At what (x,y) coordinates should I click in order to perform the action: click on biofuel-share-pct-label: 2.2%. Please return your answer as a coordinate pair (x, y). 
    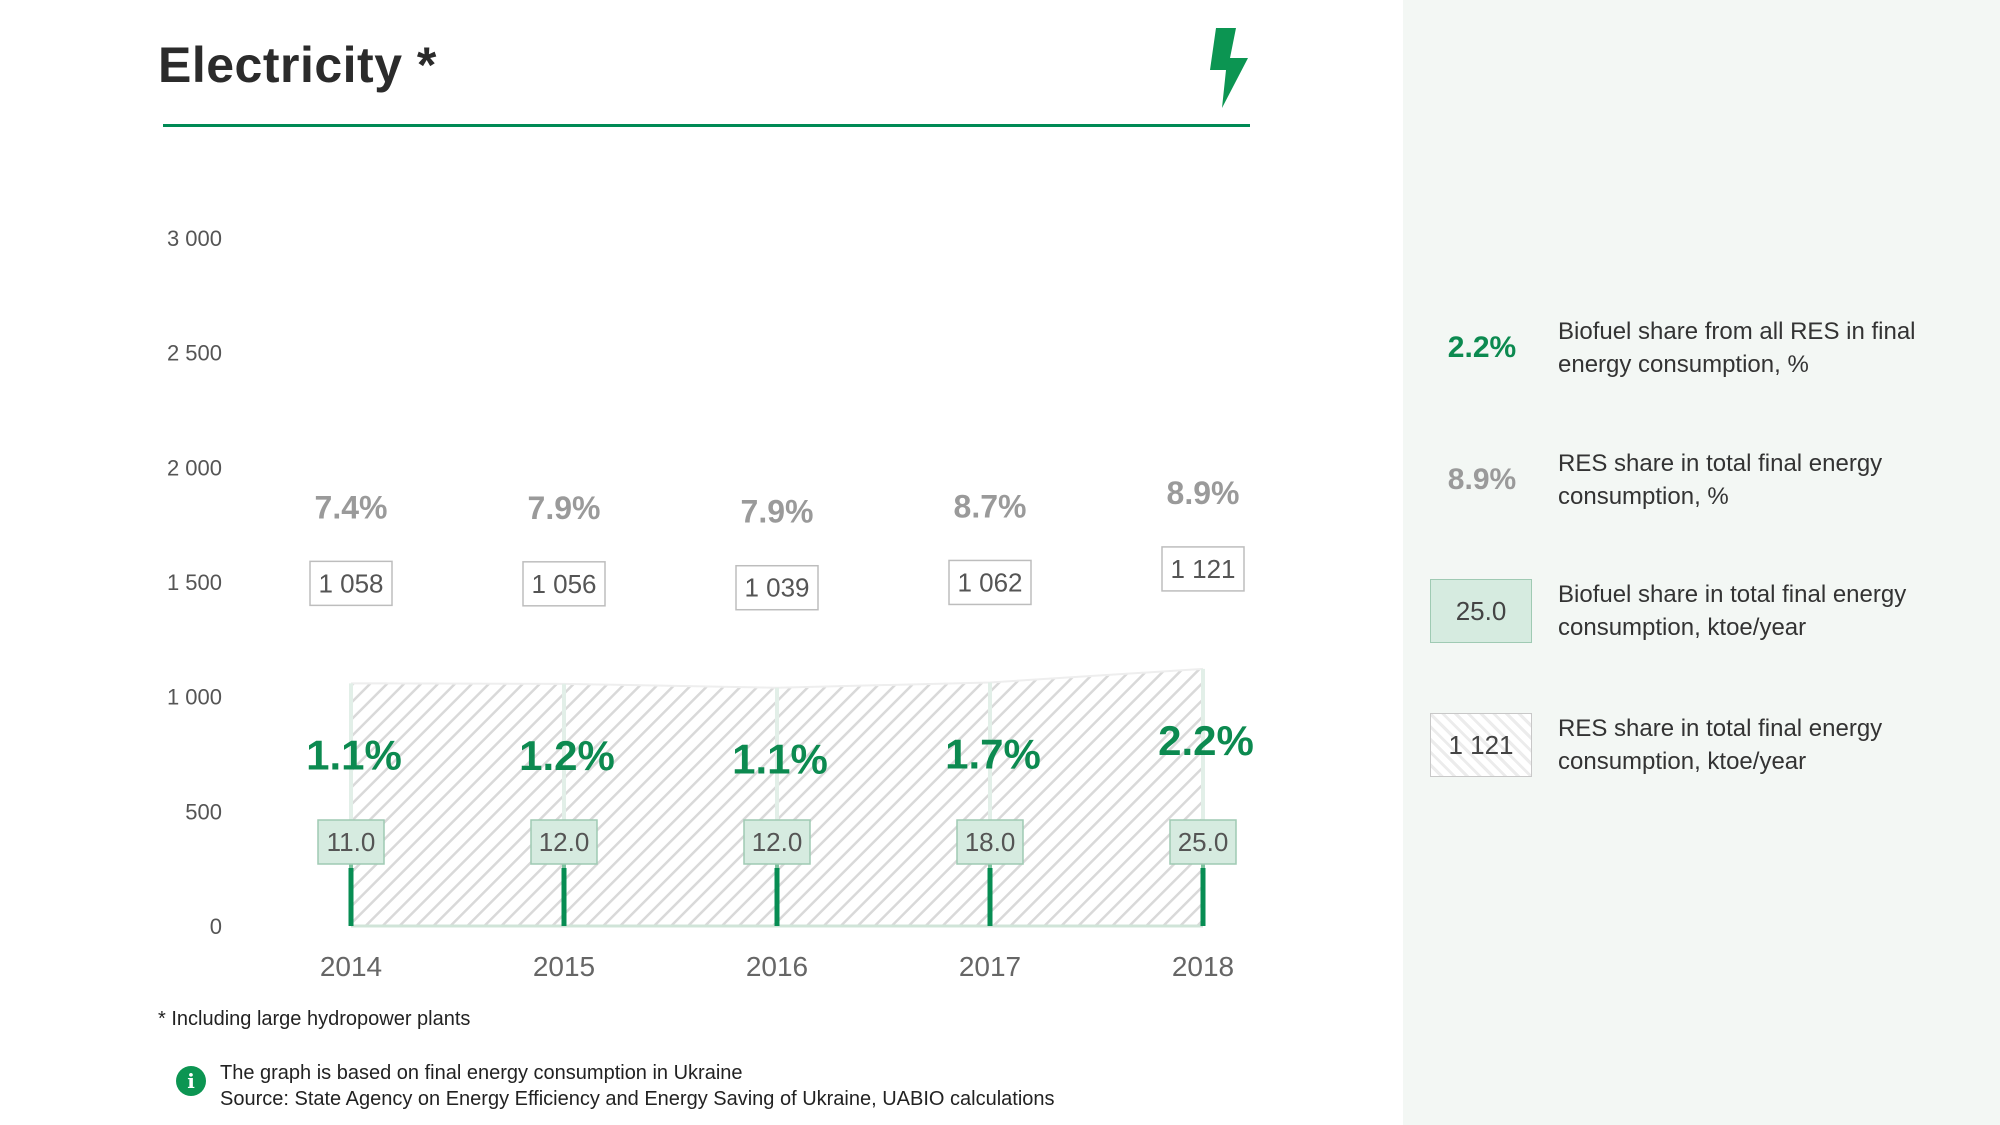
    Looking at the image, I should click on (1206, 740).